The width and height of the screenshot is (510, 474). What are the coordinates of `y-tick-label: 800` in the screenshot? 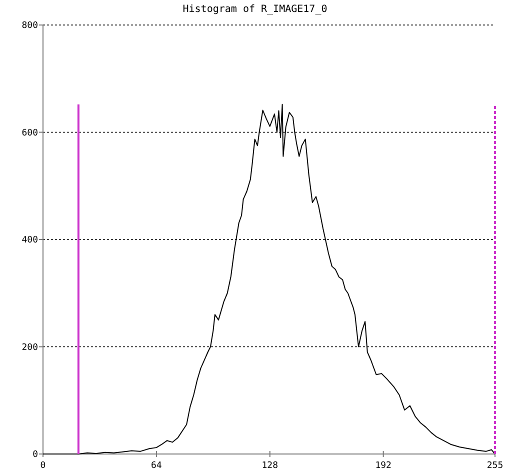 It's located at (30, 26).